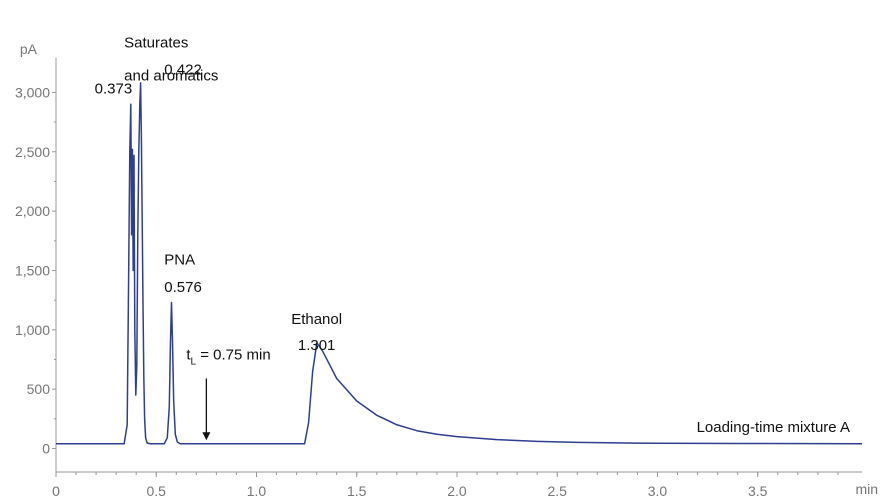 This screenshot has height=500, width=882. I want to click on x-axis-unit: min, so click(866, 489).